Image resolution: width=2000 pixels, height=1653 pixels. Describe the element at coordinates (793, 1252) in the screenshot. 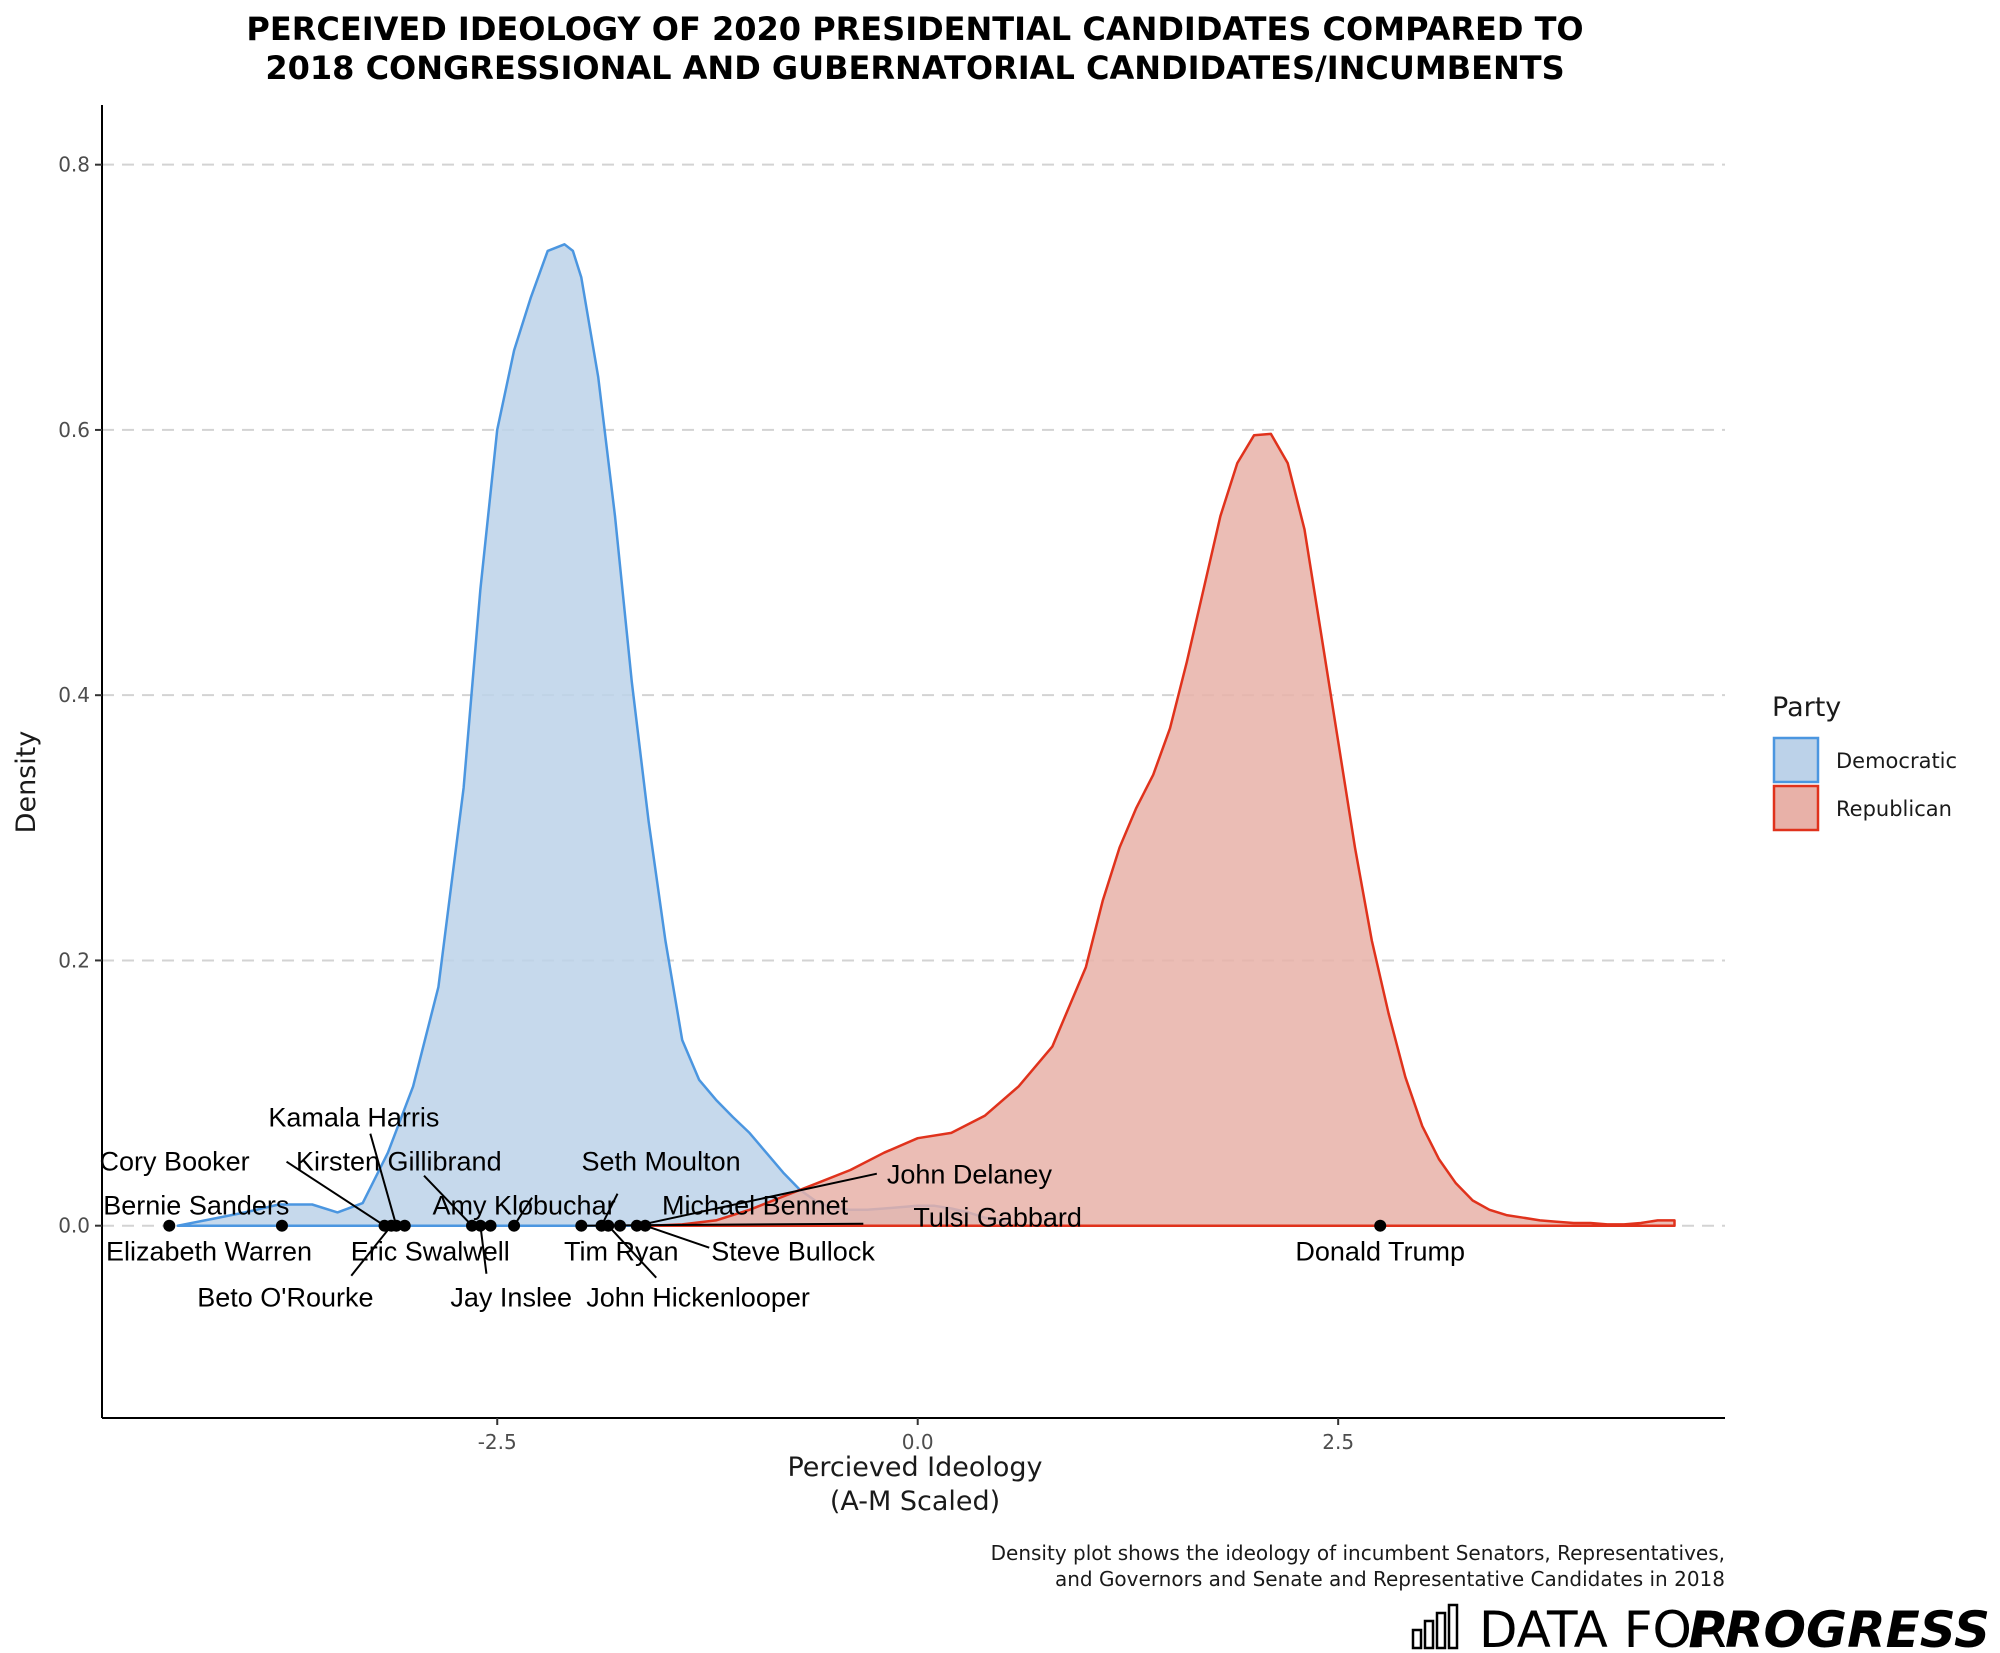

I see `candidate-label: Steve Bullock` at that location.